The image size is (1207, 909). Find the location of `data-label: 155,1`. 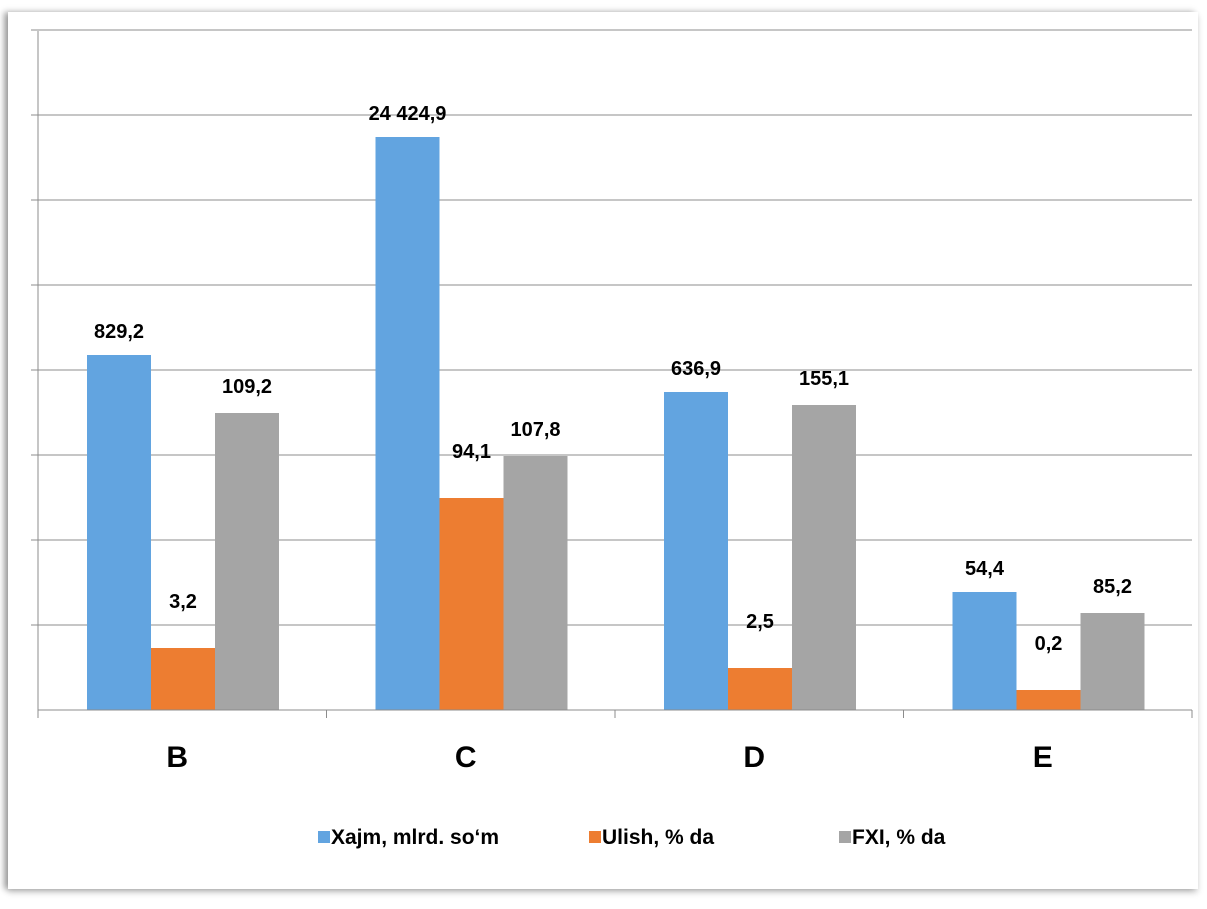

data-label: 155,1 is located at coordinates (824, 379).